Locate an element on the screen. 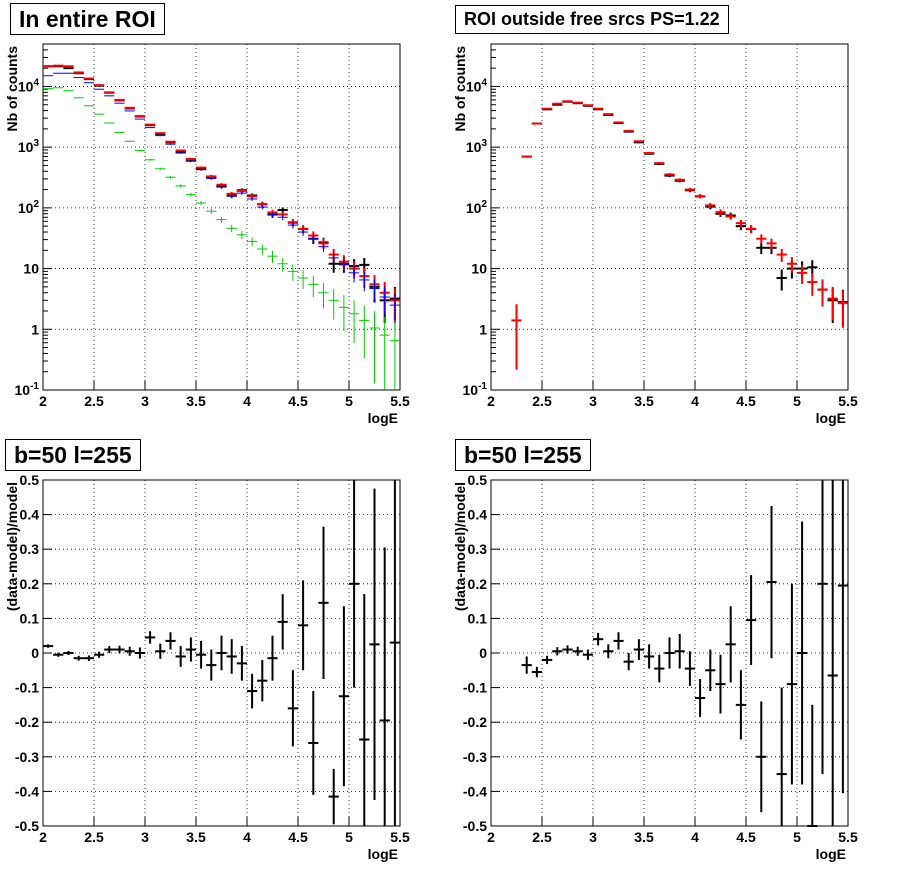 Image resolution: width=898 pixels, height=871 pixels. chart-title: In entire ROI is located at coordinates (87, 19).